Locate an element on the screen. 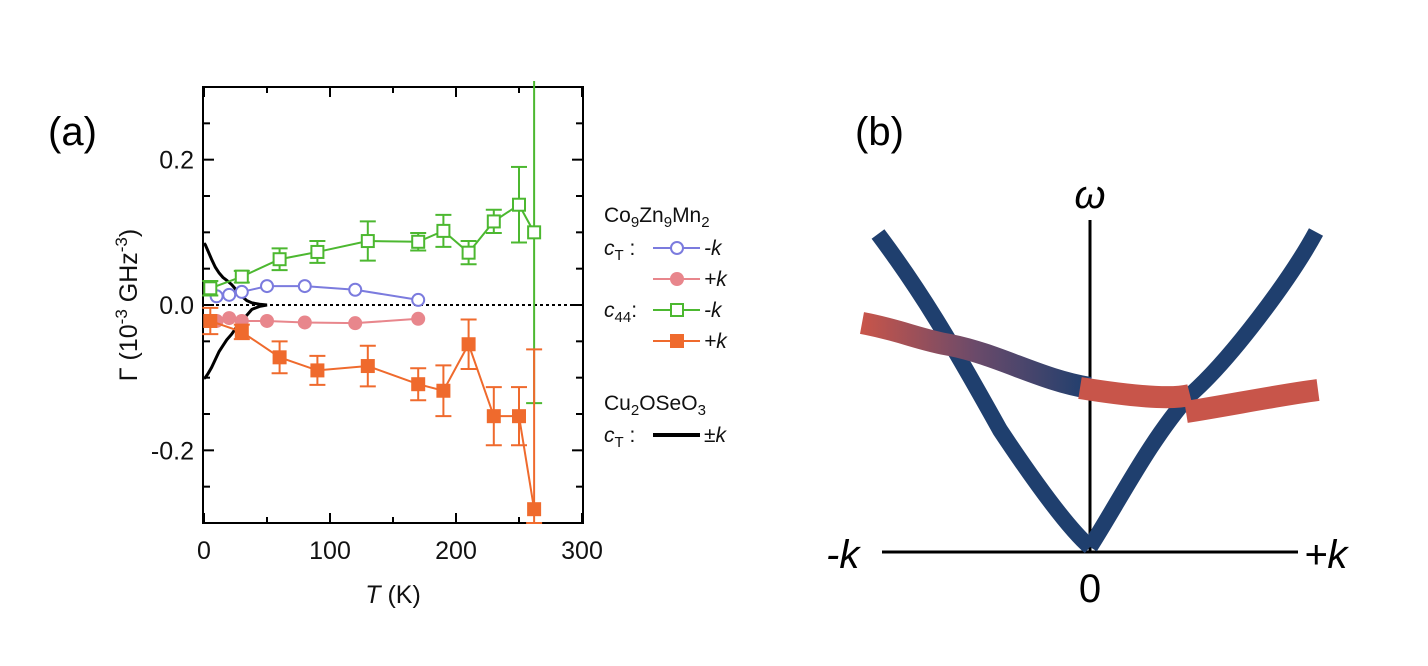  y-axis-title: Γ (10-3 GHz-3) is located at coordinates (127, 305).